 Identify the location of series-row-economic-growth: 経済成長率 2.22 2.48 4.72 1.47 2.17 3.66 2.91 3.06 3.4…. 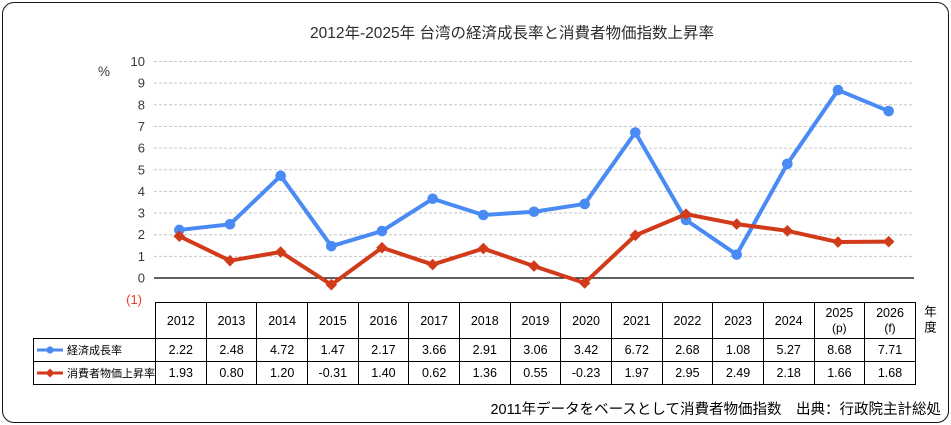
(474, 350).